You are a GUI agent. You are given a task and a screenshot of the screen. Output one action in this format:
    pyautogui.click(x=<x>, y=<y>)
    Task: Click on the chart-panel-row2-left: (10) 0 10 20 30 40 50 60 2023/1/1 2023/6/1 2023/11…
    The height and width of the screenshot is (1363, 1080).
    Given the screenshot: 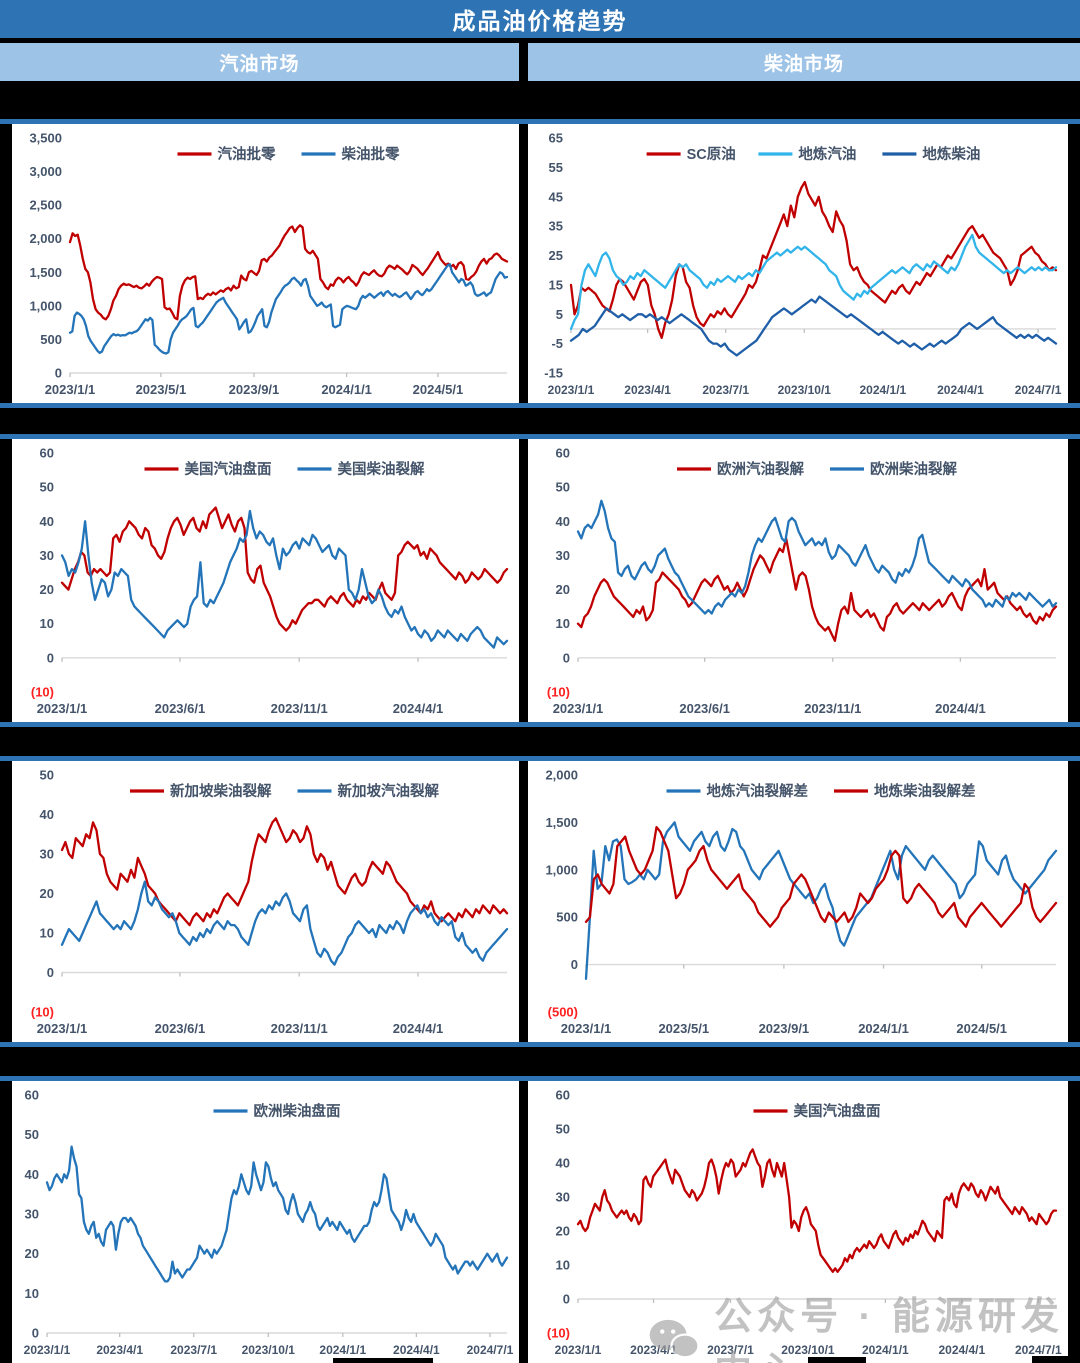 What is the action you would take?
    pyautogui.click(x=265, y=580)
    